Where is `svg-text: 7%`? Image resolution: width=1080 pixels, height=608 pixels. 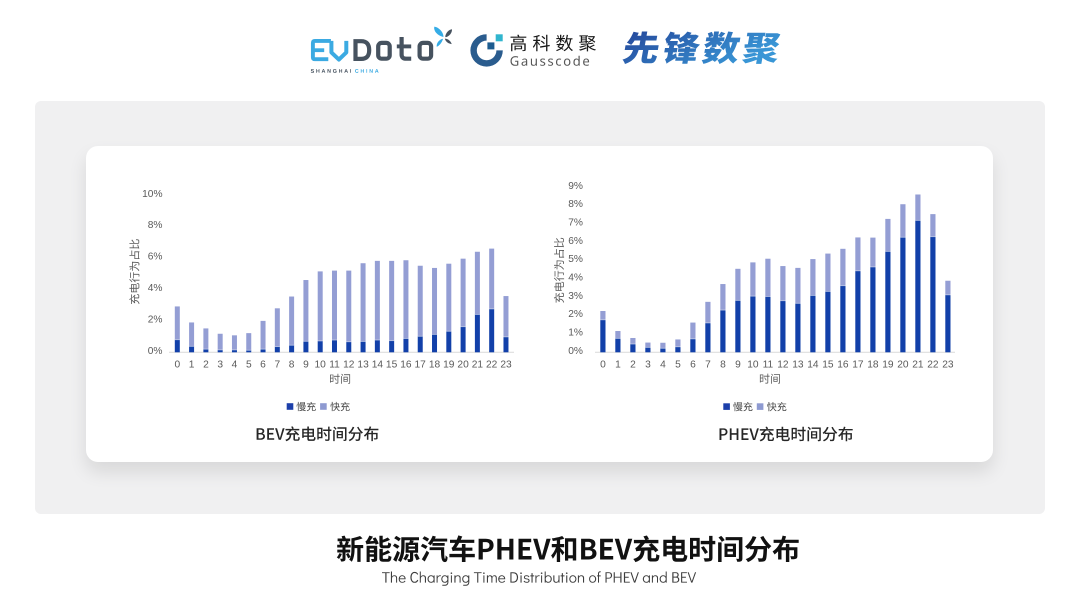 svg-text: 7% is located at coordinates (575, 222).